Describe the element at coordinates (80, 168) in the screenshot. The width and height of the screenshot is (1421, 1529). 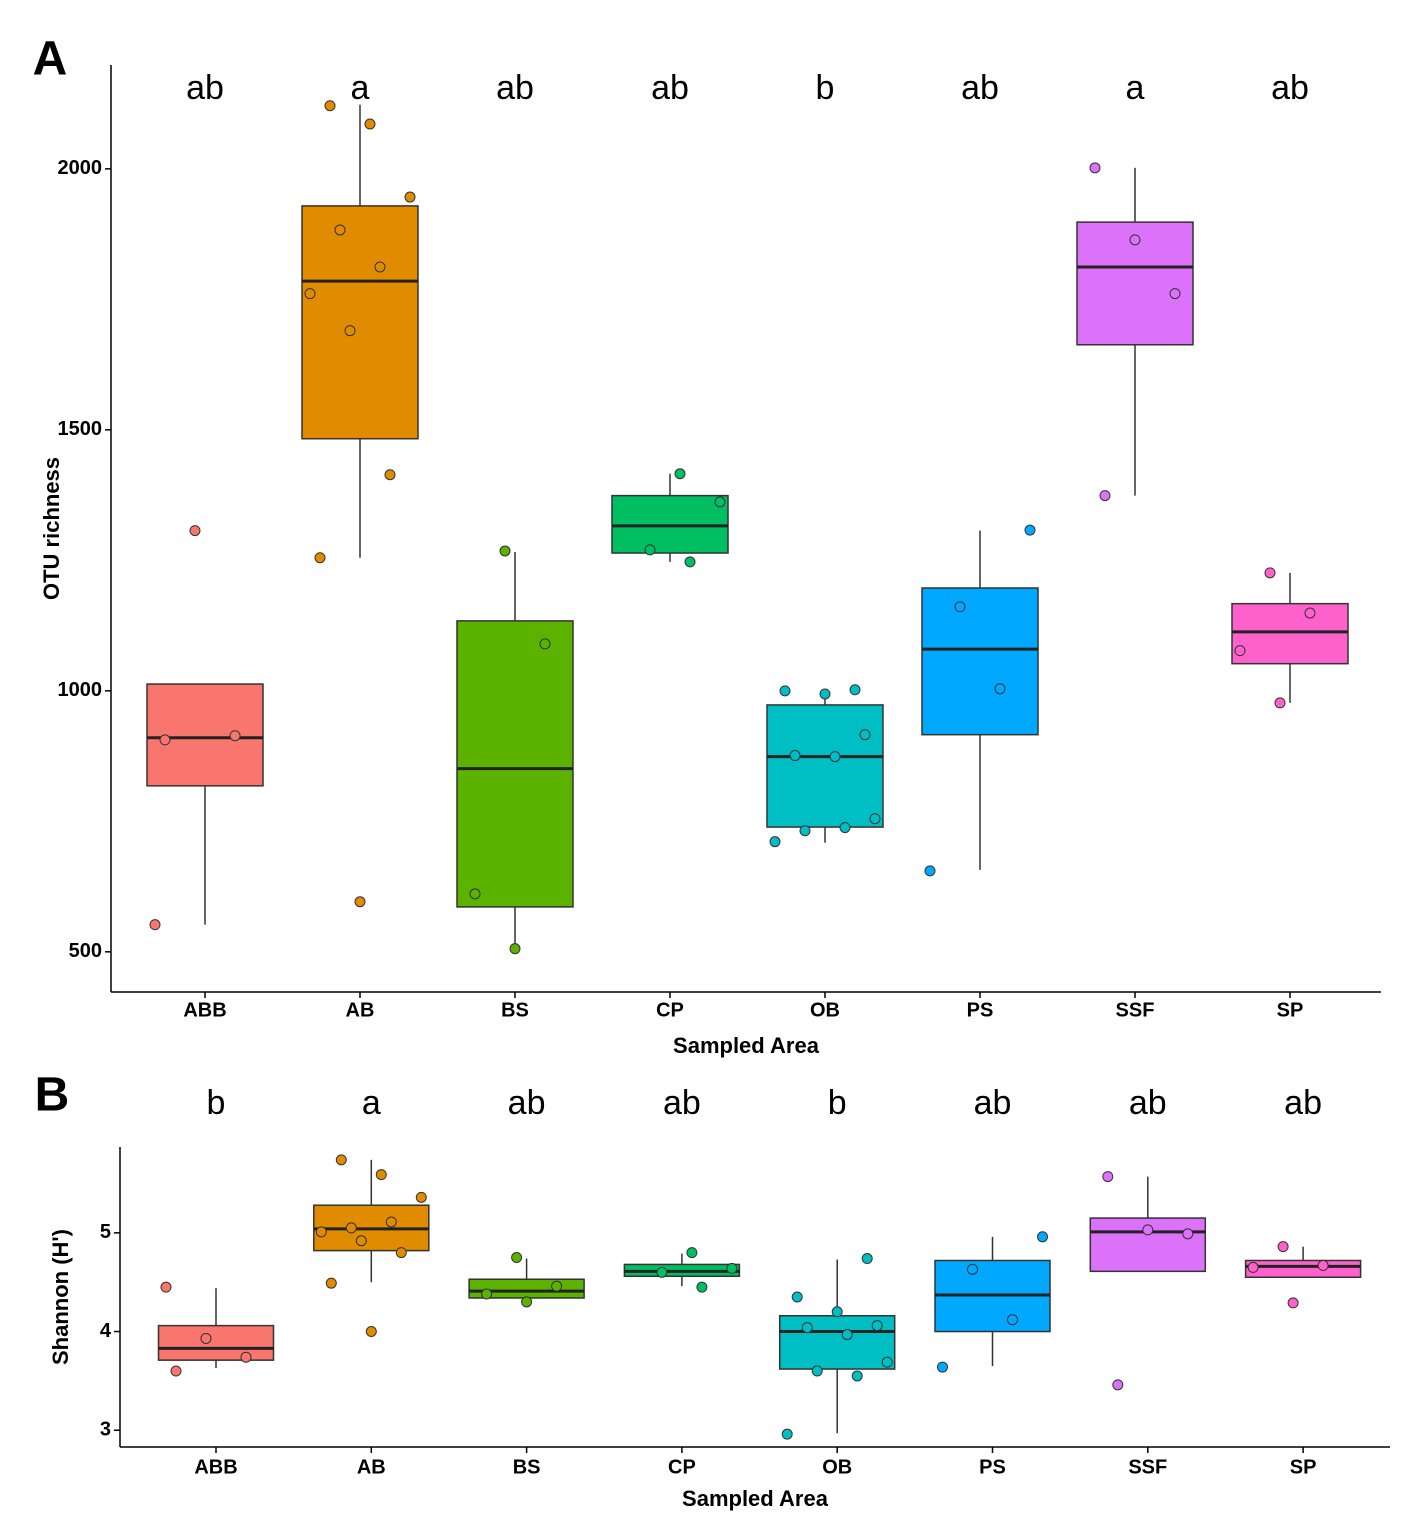
I see `y-tick-label: 2000` at that location.